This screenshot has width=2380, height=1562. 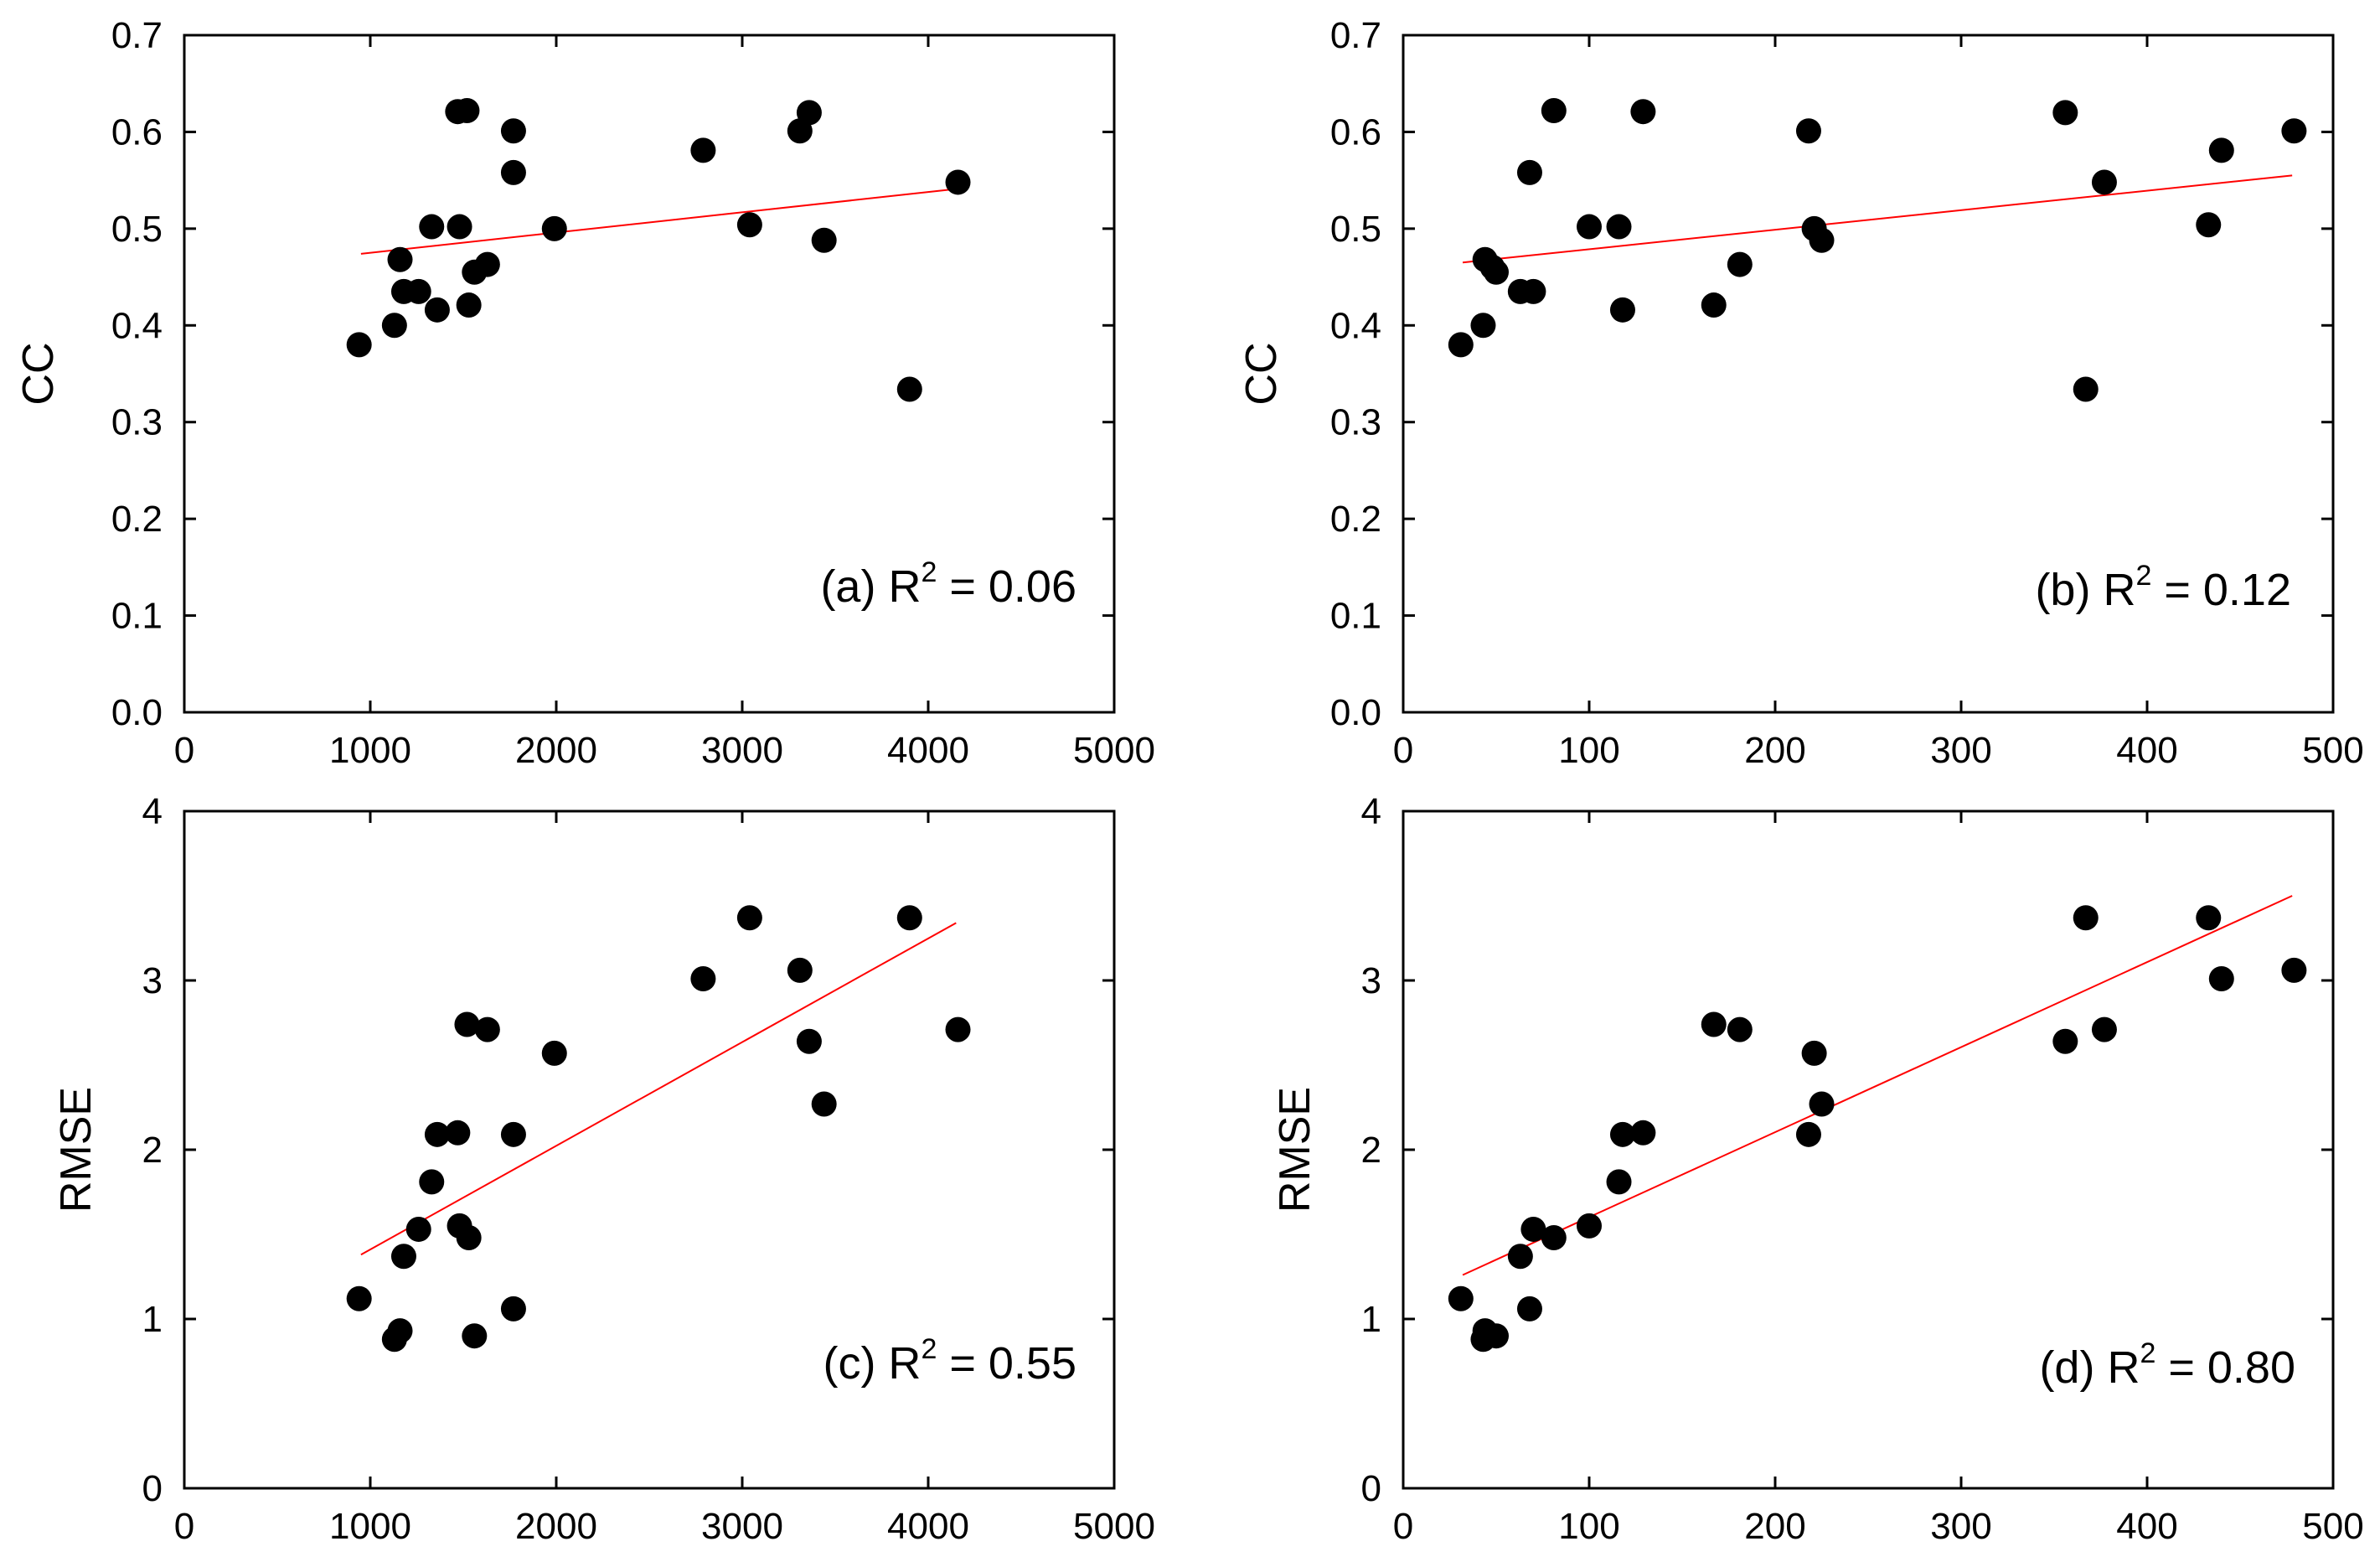 I want to click on annotation-value: = 0.55, so click(x=1007, y=1363).